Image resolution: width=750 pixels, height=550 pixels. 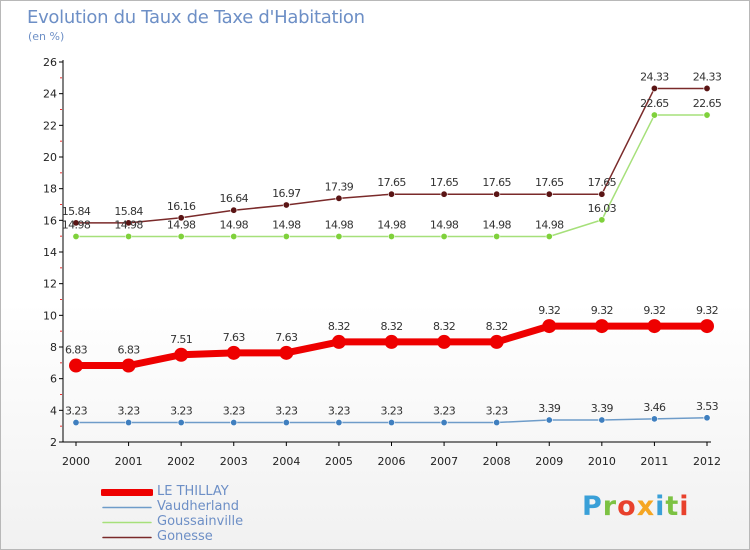 I want to click on y-tick-label: 10, so click(x=50, y=315).